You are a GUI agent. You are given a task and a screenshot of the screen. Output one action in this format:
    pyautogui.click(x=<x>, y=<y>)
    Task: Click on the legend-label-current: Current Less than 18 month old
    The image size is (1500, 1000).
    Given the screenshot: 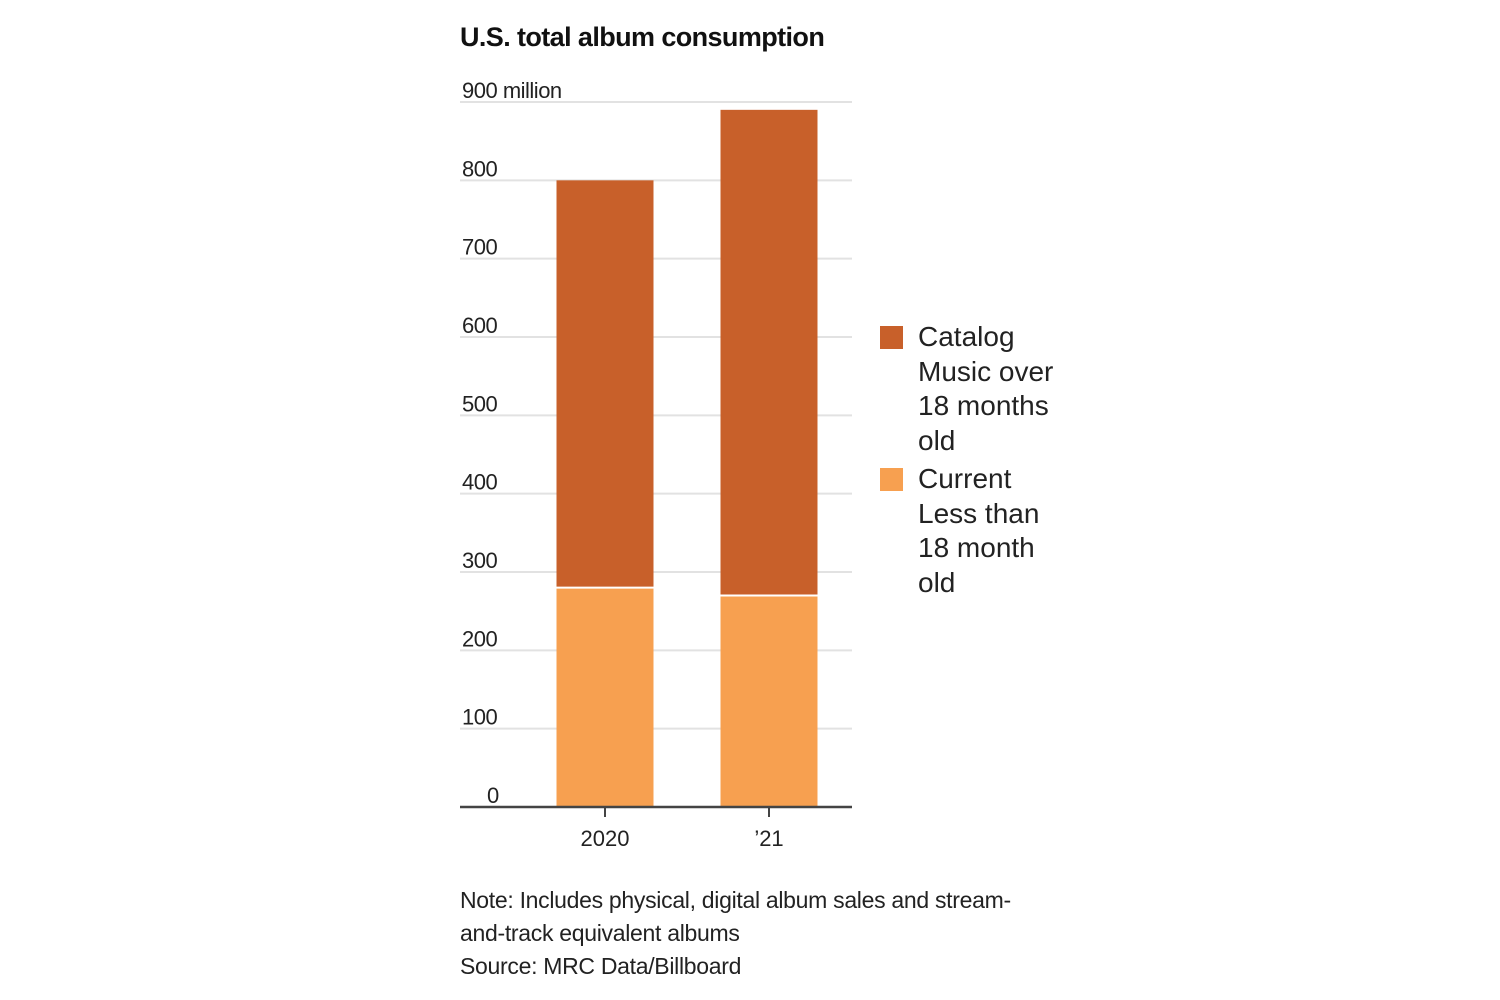 What is the action you would take?
    pyautogui.click(x=979, y=530)
    